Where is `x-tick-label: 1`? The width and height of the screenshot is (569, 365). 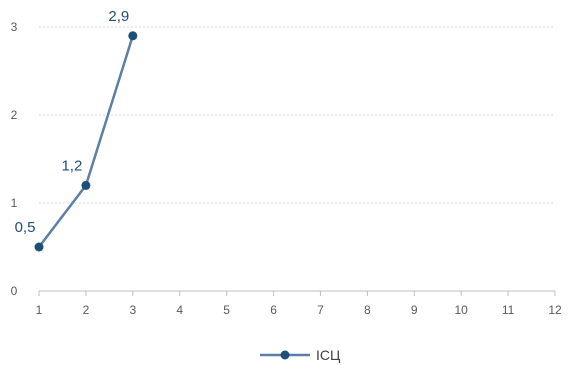 x-tick-label: 1 is located at coordinates (39, 310).